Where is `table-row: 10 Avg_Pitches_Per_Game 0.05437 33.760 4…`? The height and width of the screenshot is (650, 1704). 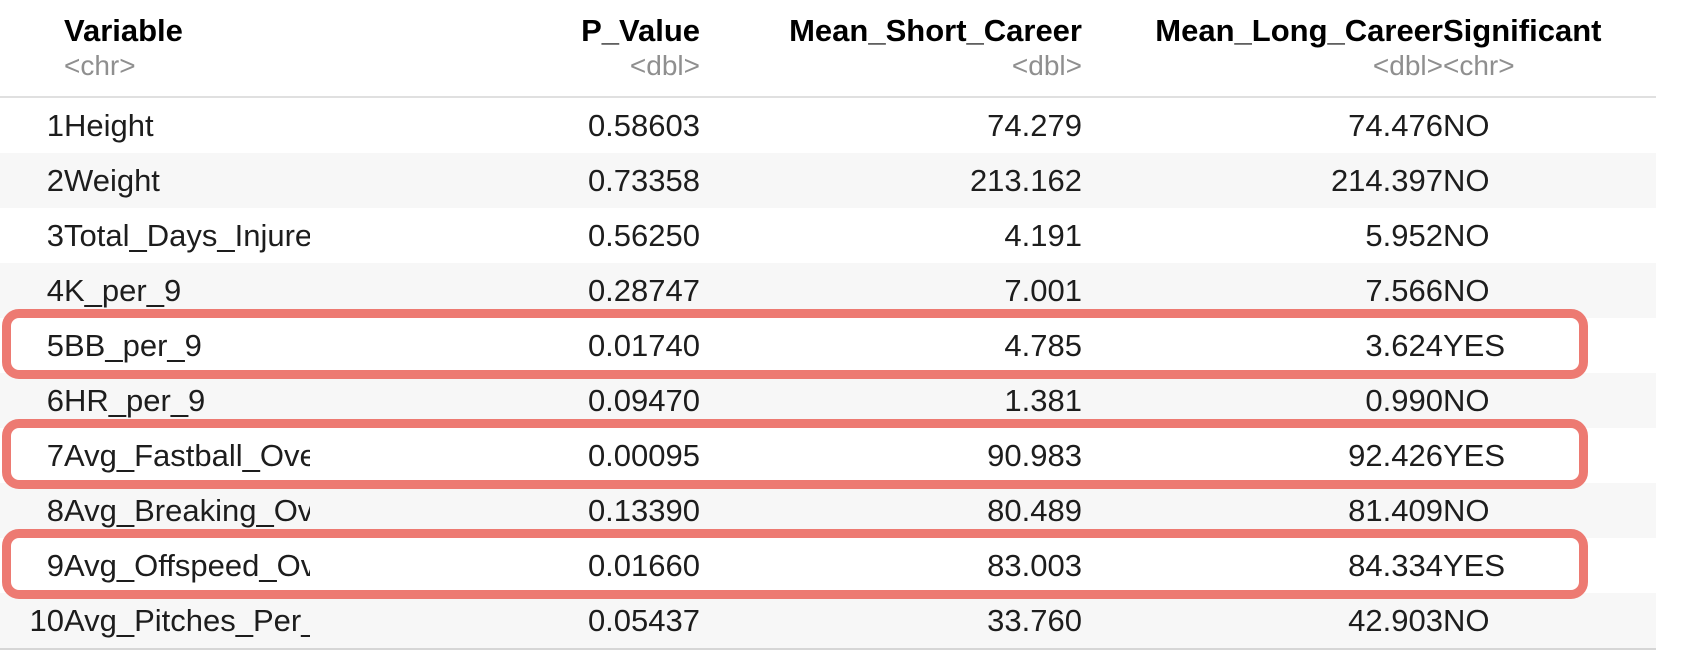
table-row: 10 Avg_Pitches_Per_Game 0.05437 33.760 4… is located at coordinates (828, 621).